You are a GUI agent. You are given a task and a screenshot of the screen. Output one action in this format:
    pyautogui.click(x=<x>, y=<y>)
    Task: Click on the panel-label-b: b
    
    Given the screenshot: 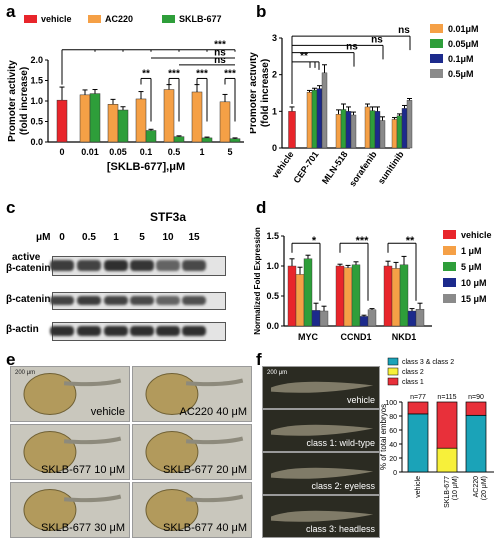 What is the action you would take?
    pyautogui.click(x=261, y=11)
    